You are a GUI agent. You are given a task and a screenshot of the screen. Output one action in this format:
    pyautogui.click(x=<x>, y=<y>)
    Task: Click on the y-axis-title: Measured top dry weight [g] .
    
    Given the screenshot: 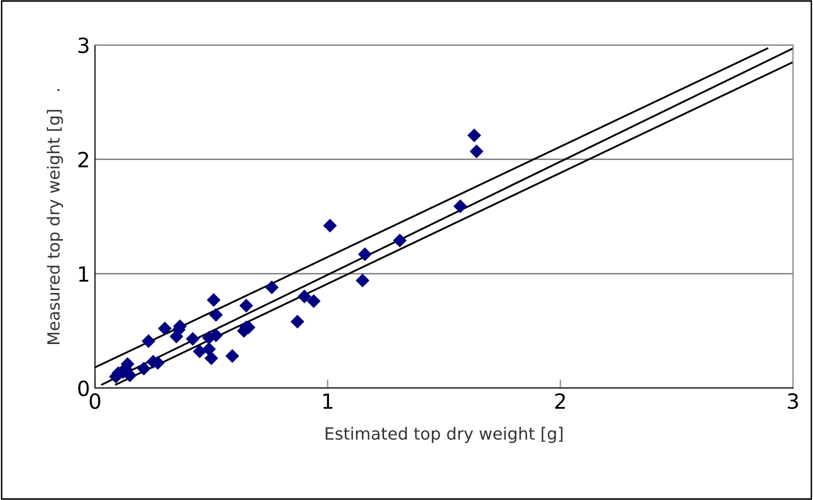 What is the action you would take?
    pyautogui.click(x=54, y=216)
    